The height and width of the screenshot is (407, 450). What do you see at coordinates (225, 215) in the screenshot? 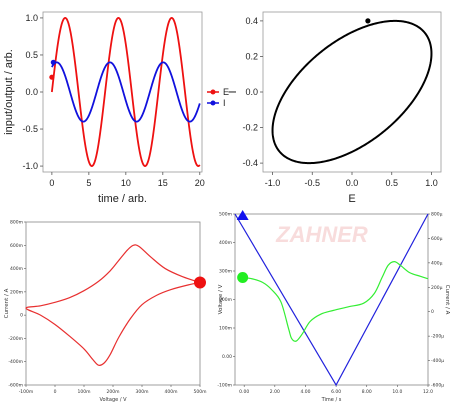
I see `y-tick-label: 500m` at bounding box center [225, 215].